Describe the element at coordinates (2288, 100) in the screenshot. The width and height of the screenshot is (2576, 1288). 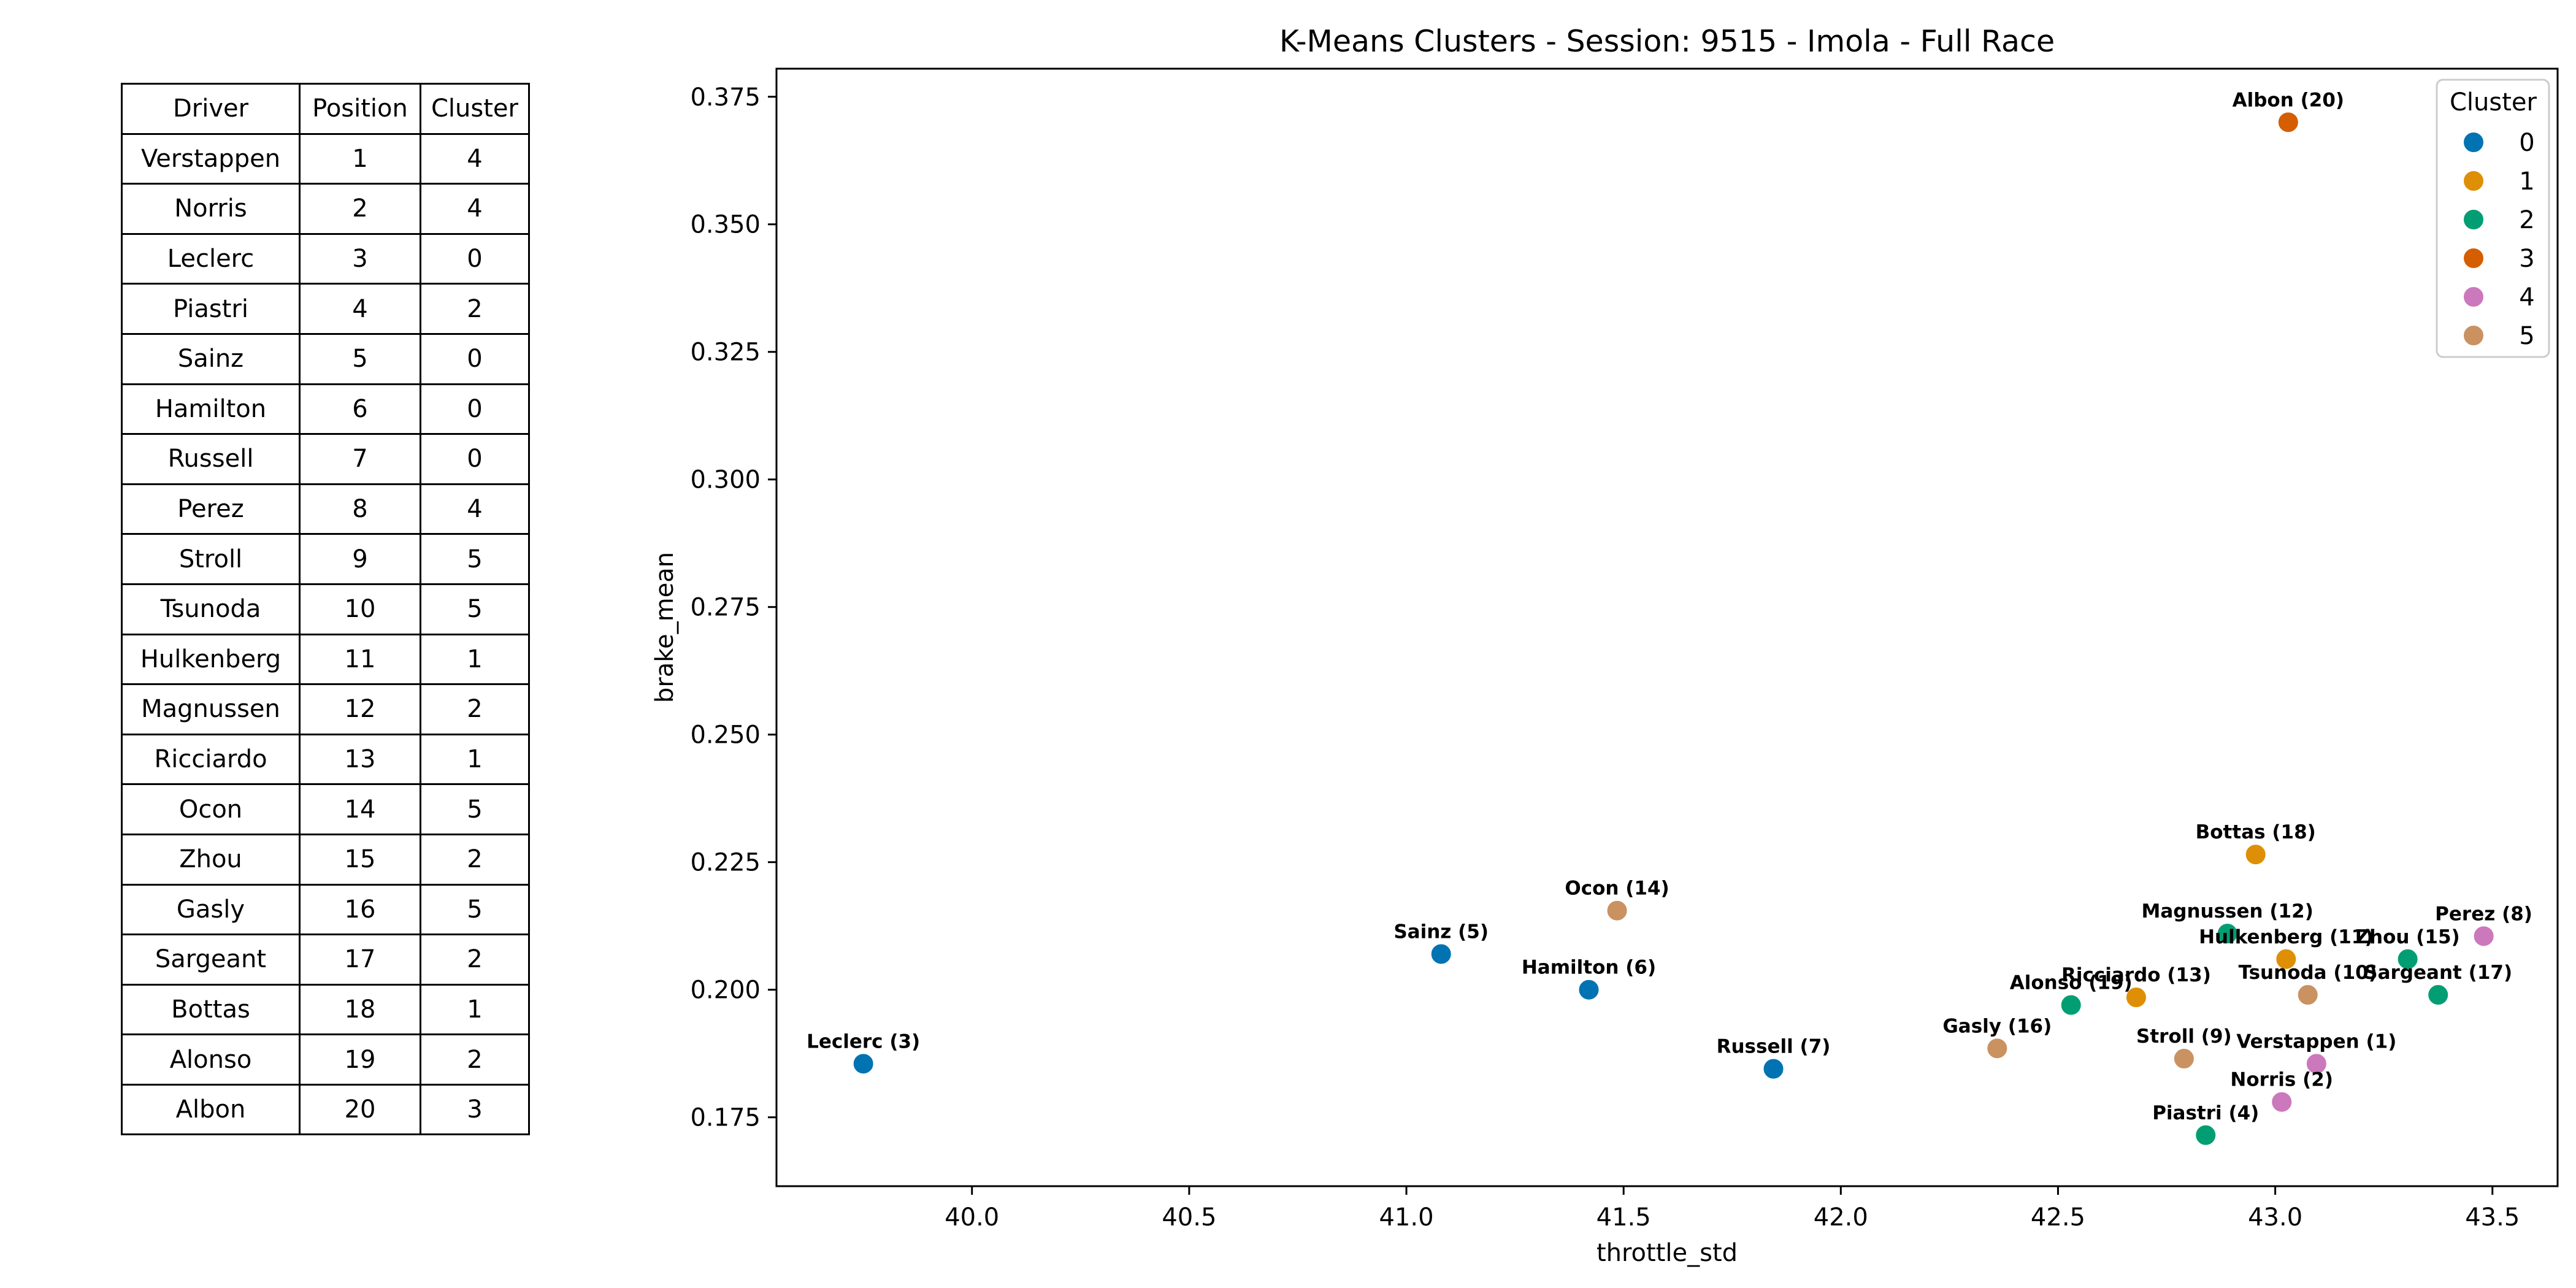
I see `point-label: Albon (20)` at that location.